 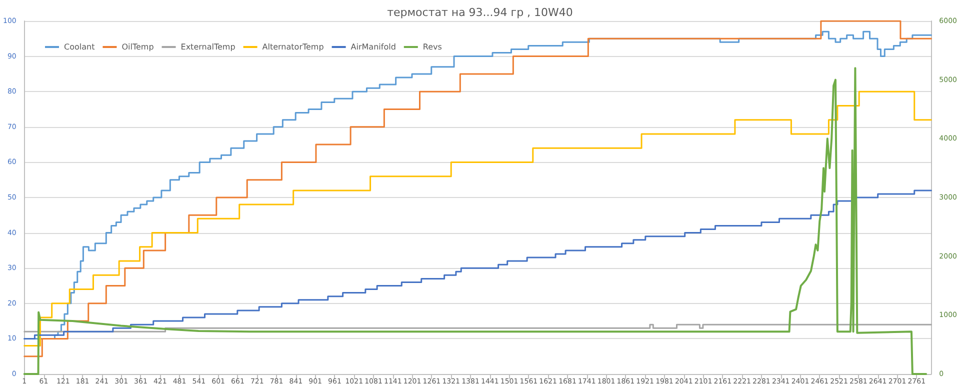 I want to click on legend-label: AlternatorTemp, so click(x=293, y=47).